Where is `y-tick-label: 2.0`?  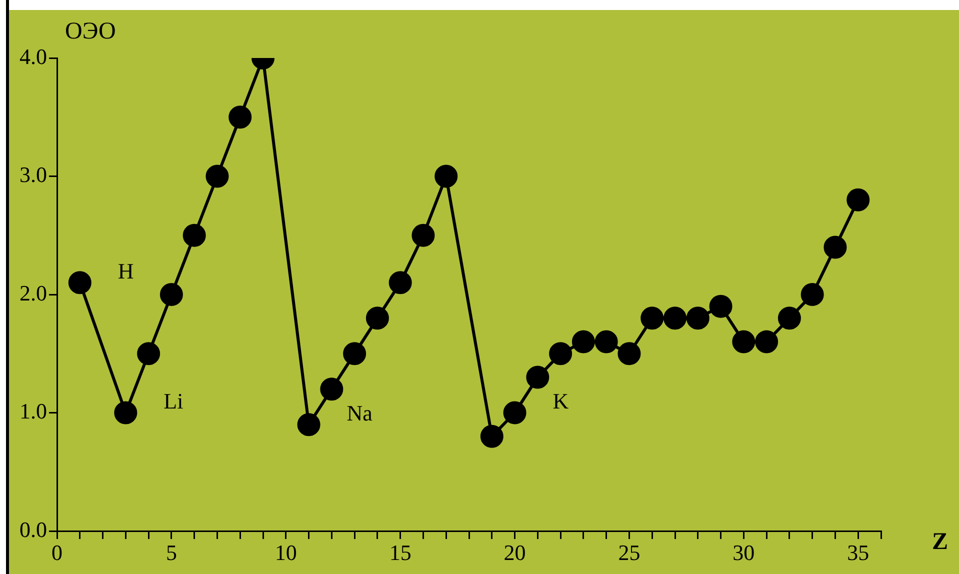
y-tick-label: 2.0 is located at coordinates (33, 293).